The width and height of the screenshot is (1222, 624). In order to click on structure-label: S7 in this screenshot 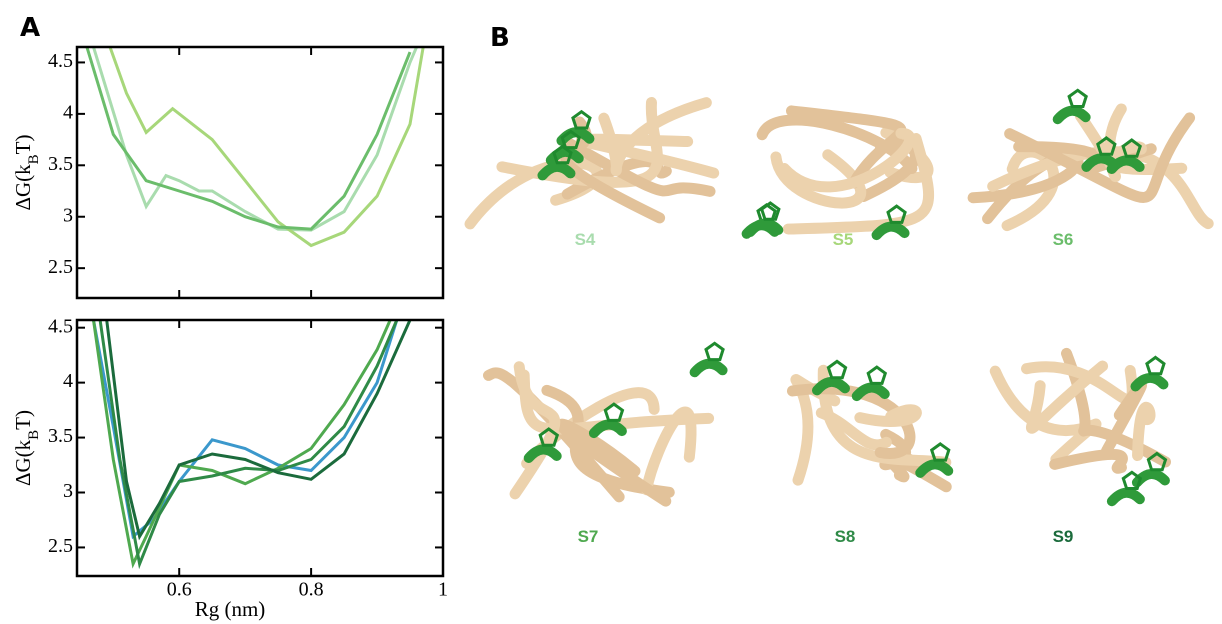, I will do `click(588, 536)`.